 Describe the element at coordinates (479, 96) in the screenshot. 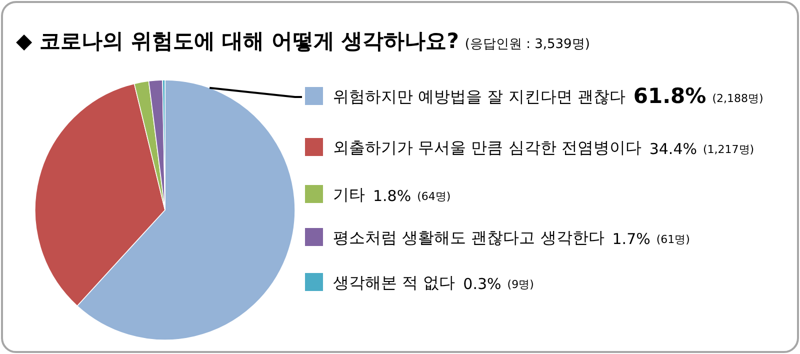

I see `legend-label: 위험하지만 예방법을 잘 지킨다면 괜찮다` at that location.